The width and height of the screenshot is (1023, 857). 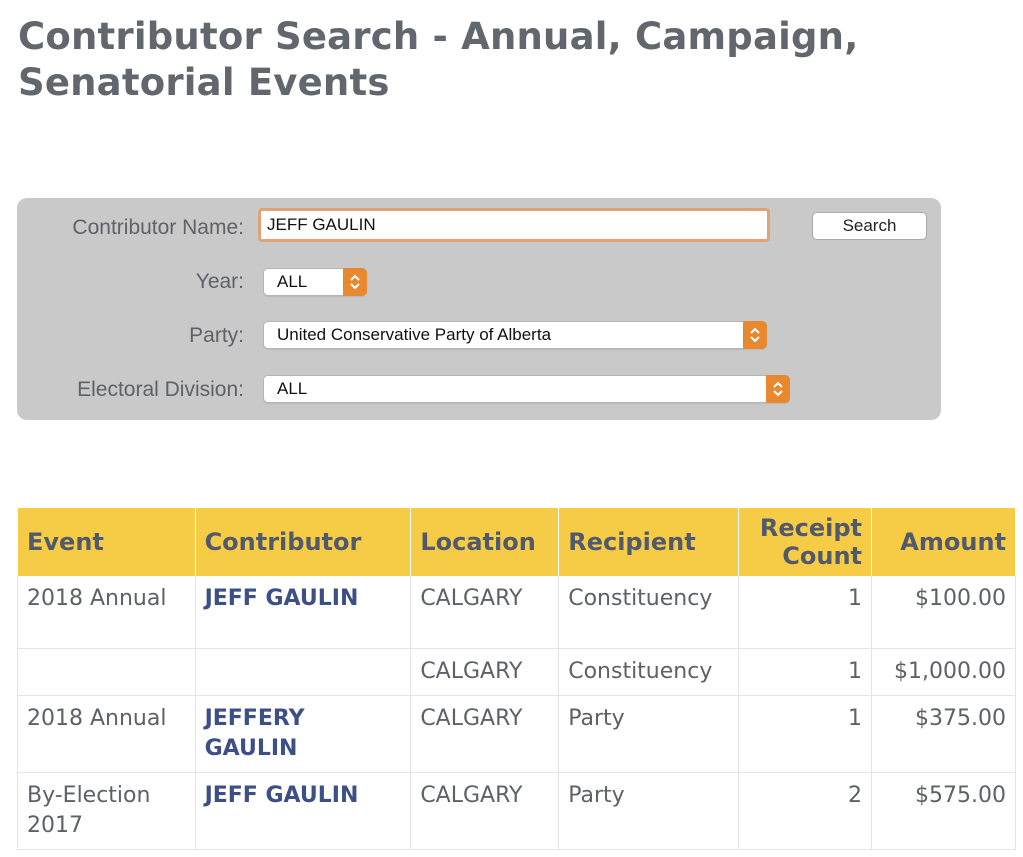 I want to click on cell-amount: $575.00, so click(x=943, y=811).